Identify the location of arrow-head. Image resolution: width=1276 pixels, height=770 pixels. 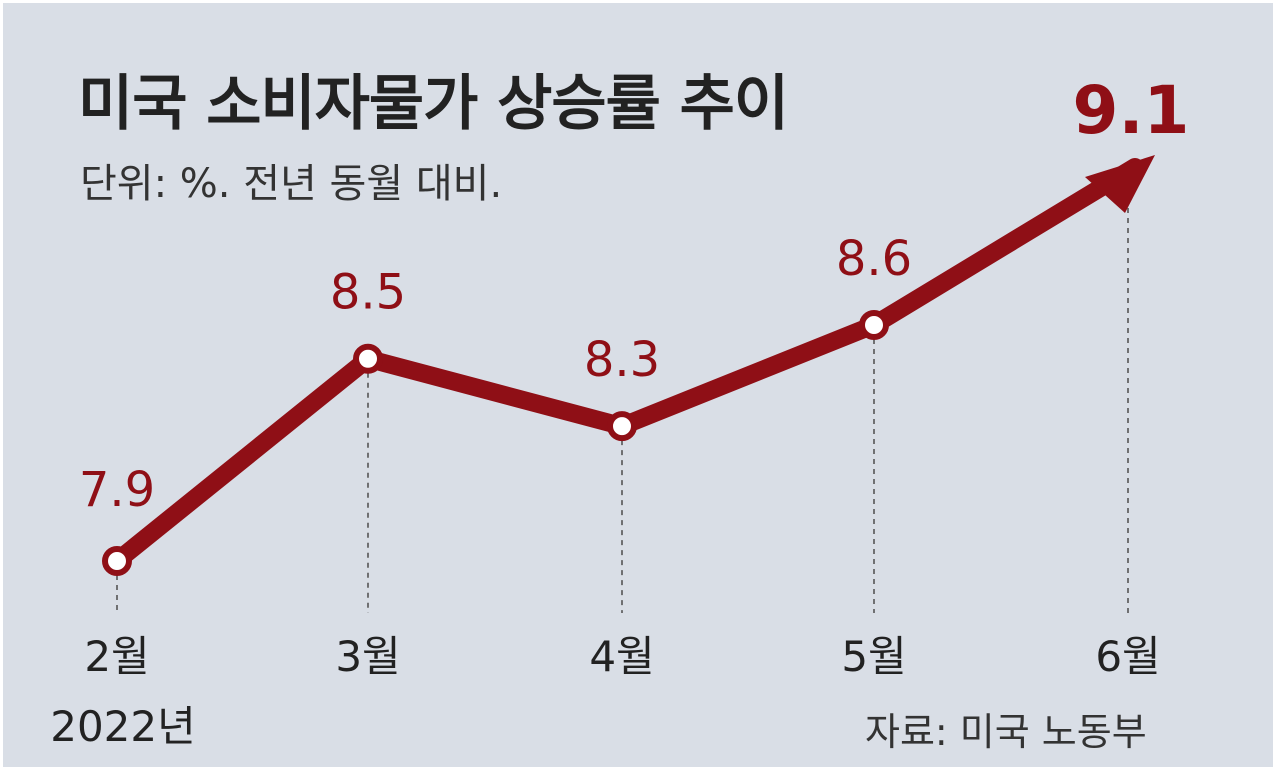
(1120, 184).